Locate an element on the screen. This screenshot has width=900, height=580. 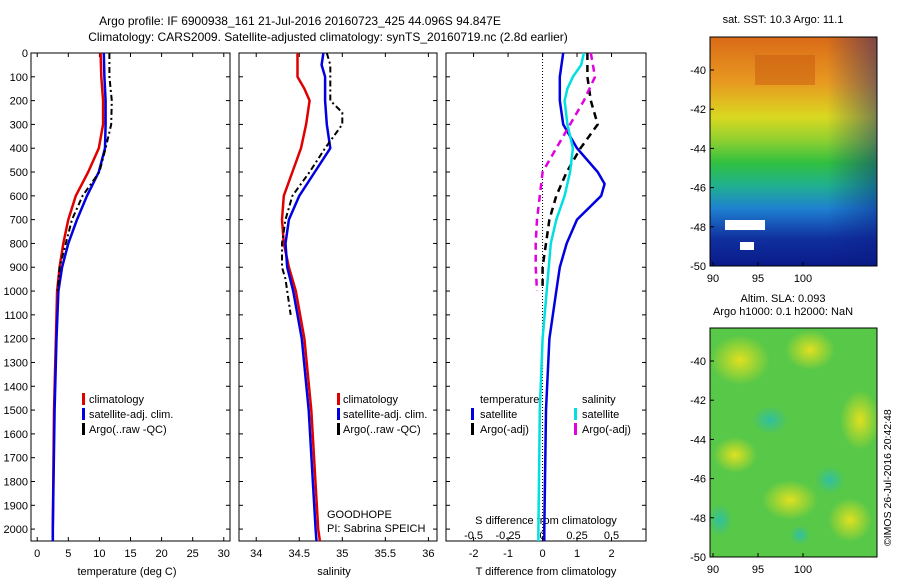
x2-tick-label: 0.25 is located at coordinates (576, 536).